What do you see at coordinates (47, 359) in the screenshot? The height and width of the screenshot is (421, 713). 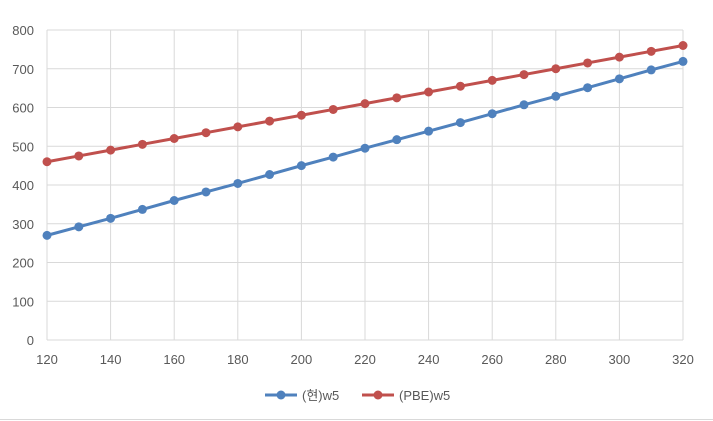 I see `x-tick-label: 120` at bounding box center [47, 359].